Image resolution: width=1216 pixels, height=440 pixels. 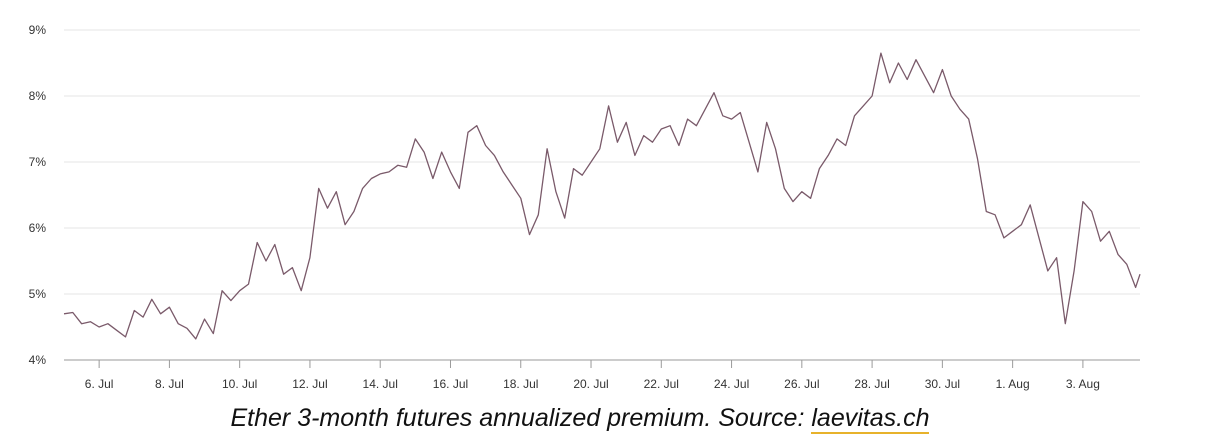 What do you see at coordinates (38, 294) in the screenshot?
I see `y-tick-label: 5%` at bounding box center [38, 294].